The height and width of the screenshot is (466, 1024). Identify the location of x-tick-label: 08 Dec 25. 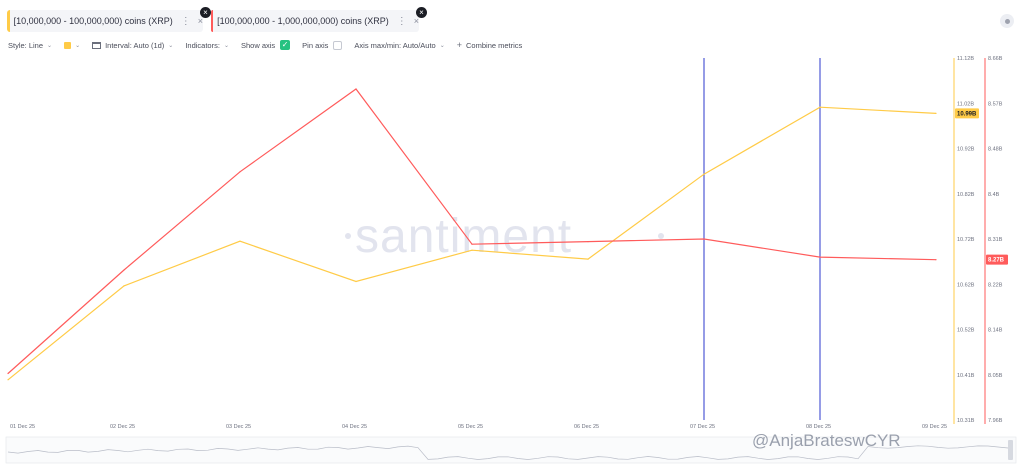
(818, 427).